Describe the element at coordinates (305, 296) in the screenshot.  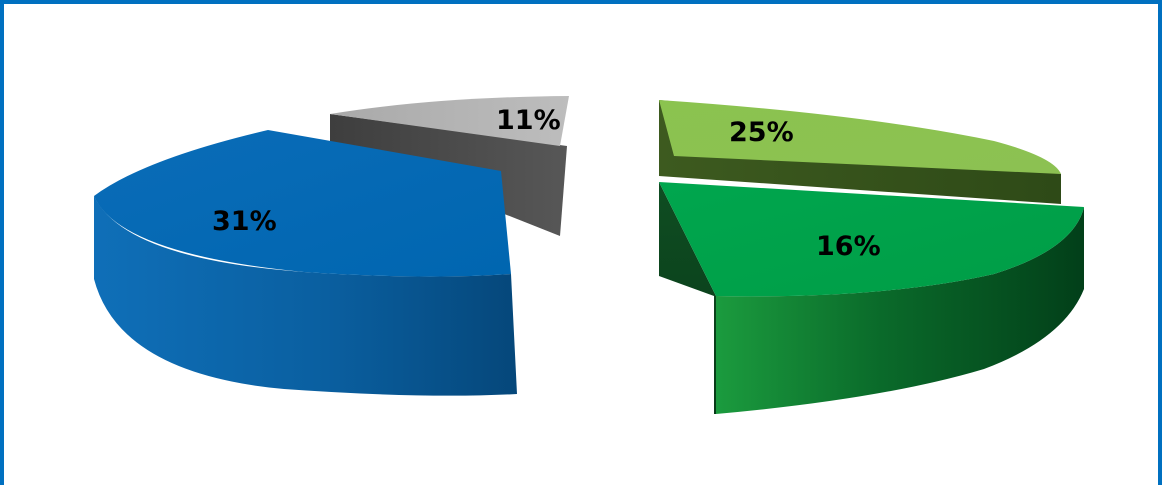
I see `slice-31-side` at that location.